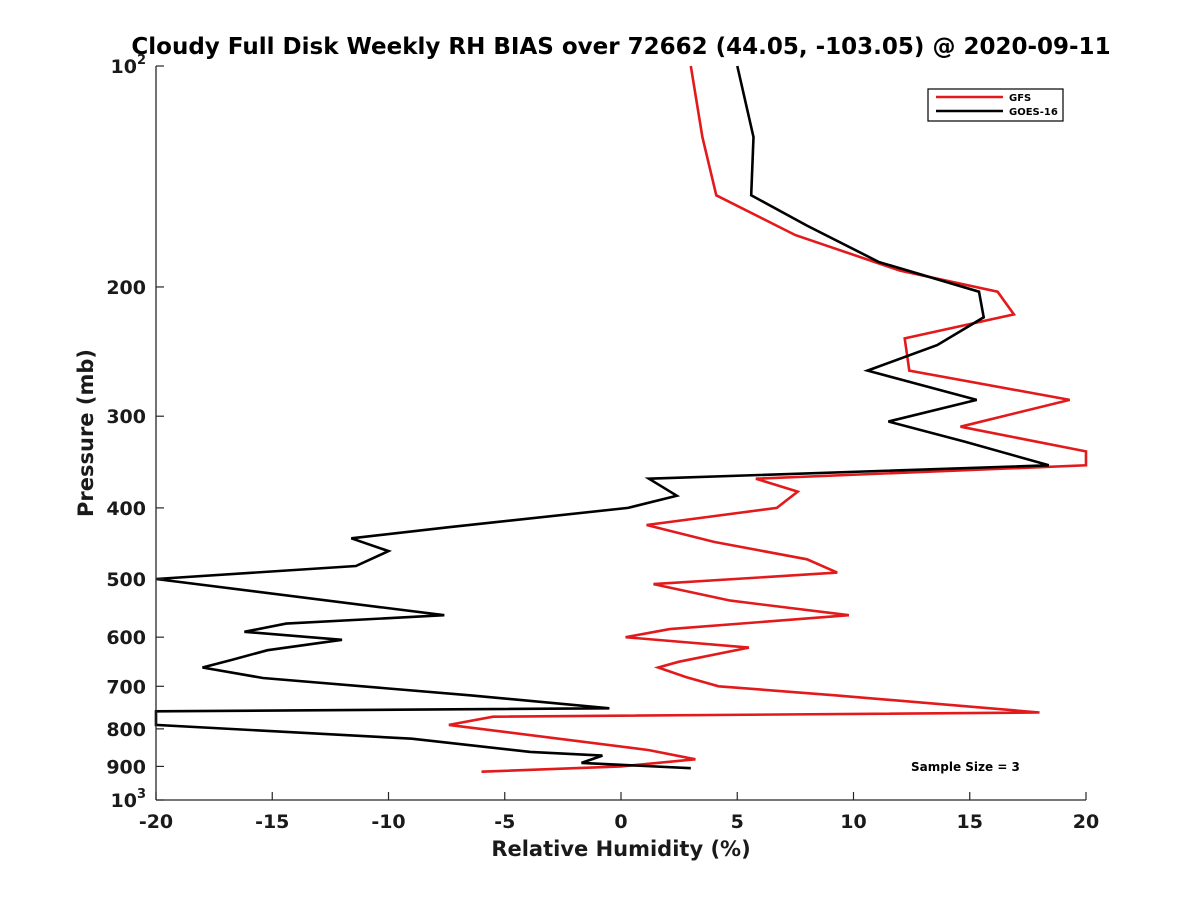 The width and height of the screenshot is (1200, 900). What do you see at coordinates (126, 288) in the screenshot?
I see `y-tick-label: 200` at bounding box center [126, 288].